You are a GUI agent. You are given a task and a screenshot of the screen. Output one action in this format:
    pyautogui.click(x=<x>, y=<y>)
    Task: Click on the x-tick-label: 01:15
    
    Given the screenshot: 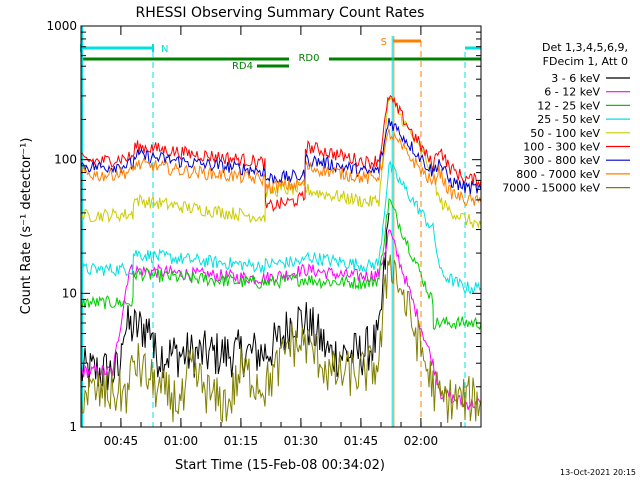 What is the action you would take?
    pyautogui.click(x=241, y=441)
    